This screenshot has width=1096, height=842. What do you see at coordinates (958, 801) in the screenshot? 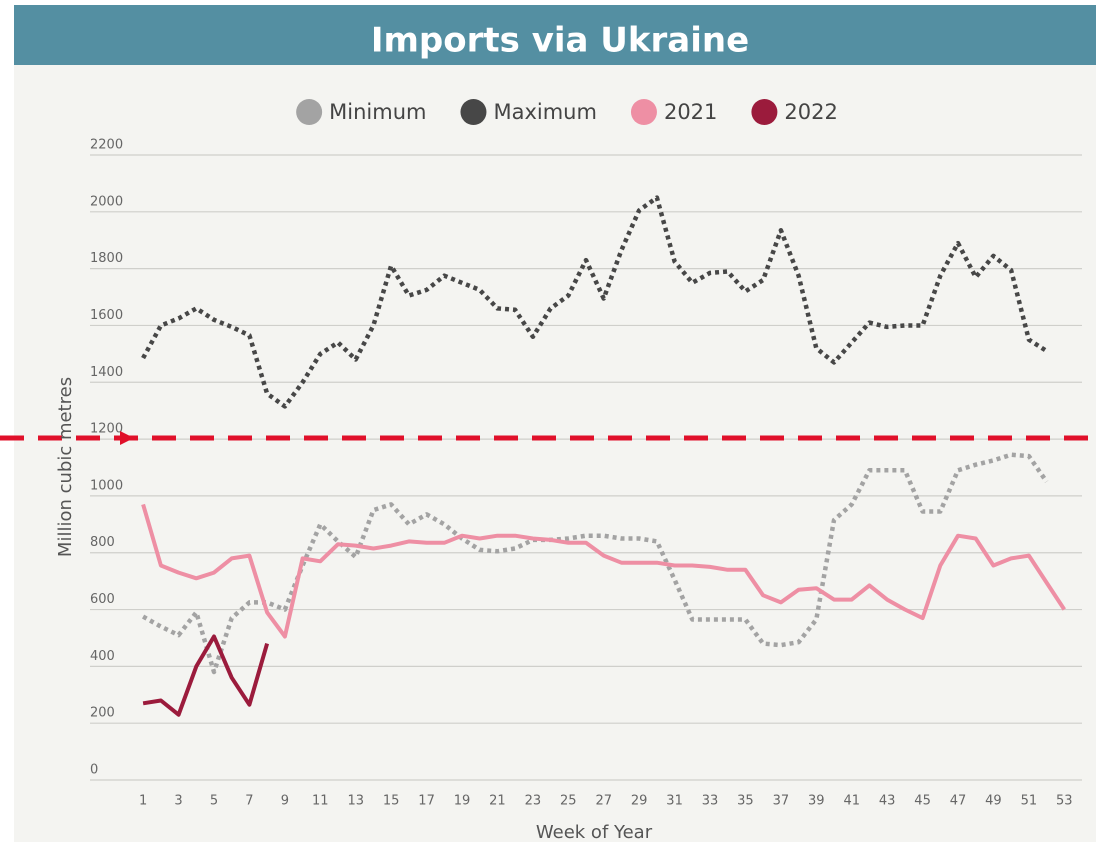
I see `x-tick-label: 47` at bounding box center [958, 801].